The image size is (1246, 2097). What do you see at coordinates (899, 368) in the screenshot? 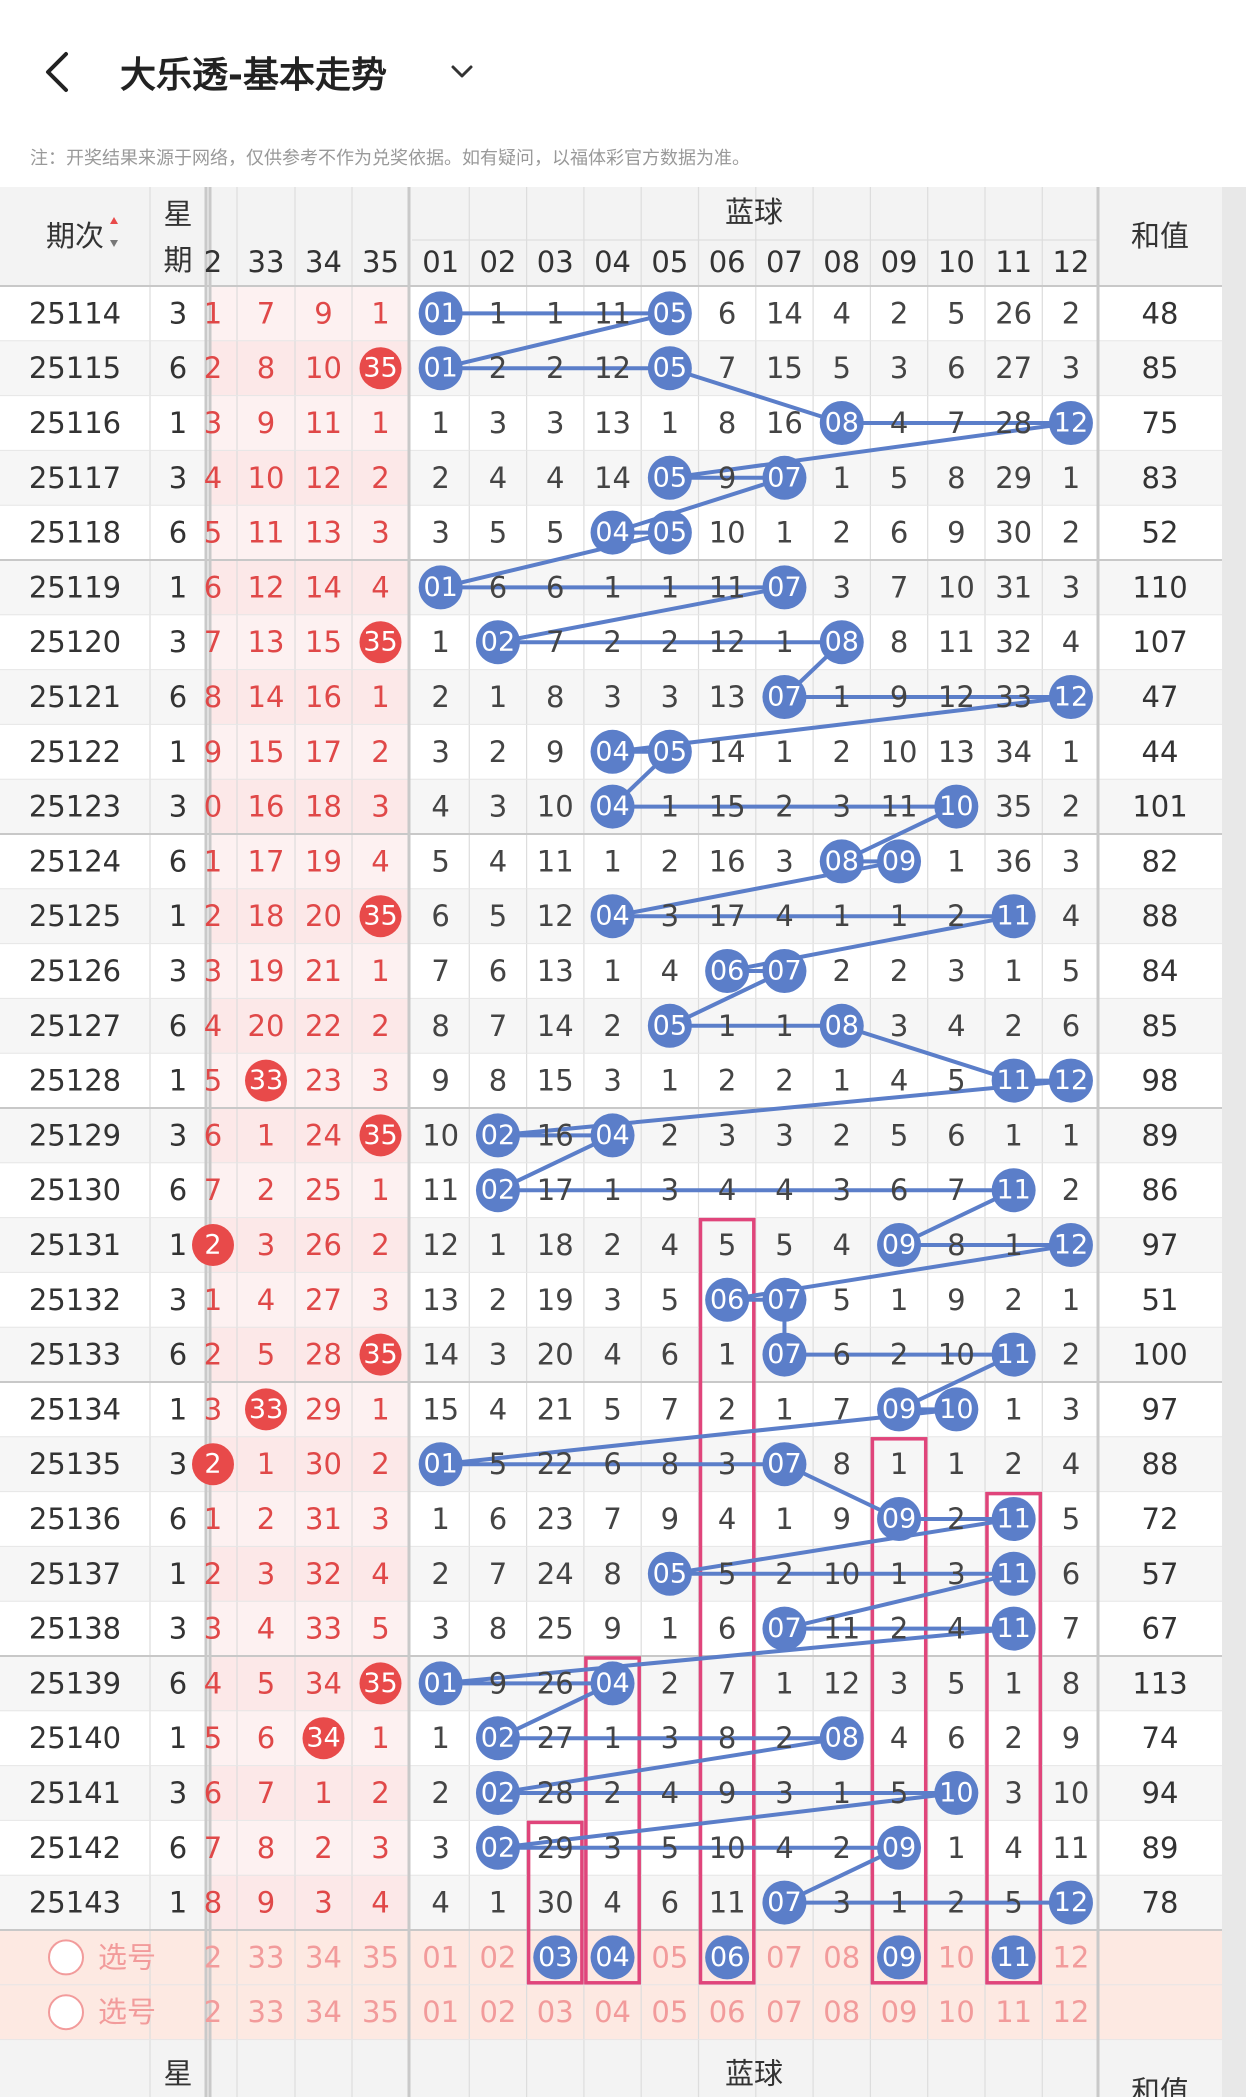
I see `blue-miss-cell: 3` at bounding box center [899, 368].